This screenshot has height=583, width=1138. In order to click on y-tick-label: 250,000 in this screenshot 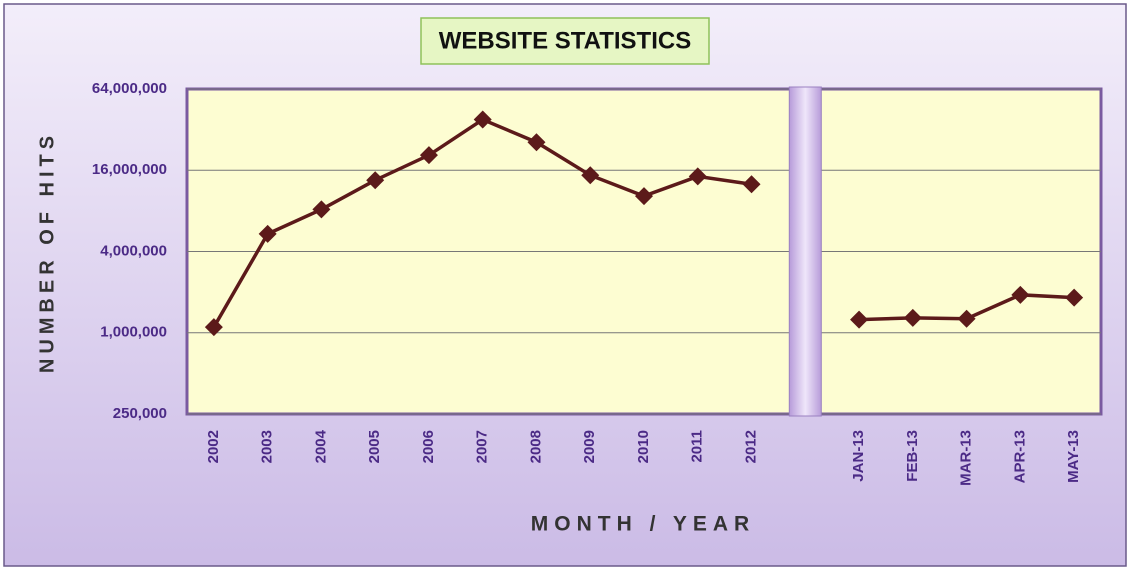, I will do `click(140, 413)`.